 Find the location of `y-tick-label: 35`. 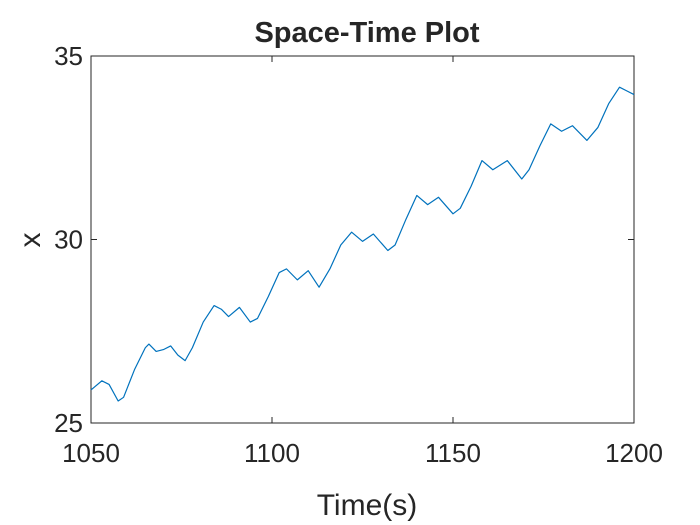

y-tick-label: 35 is located at coordinates (68, 56).